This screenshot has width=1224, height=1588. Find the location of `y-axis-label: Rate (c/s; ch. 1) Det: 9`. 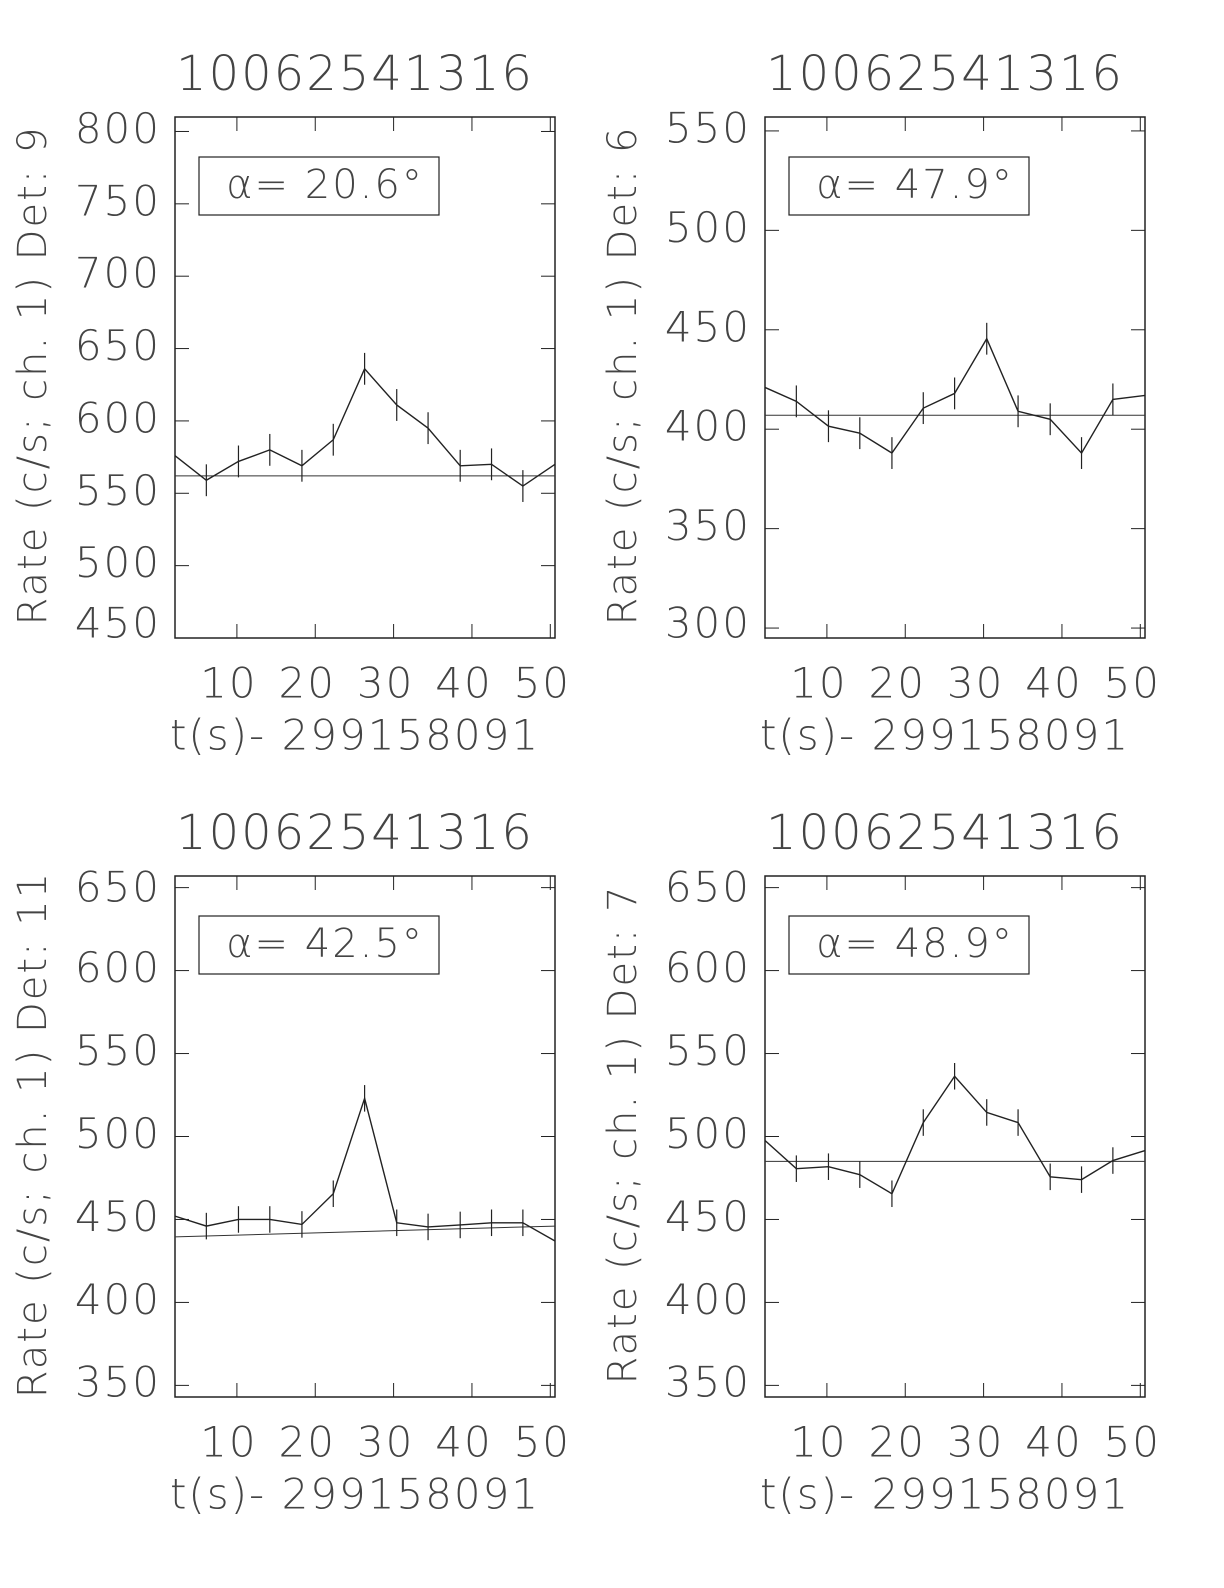

y-axis-label: Rate (c/s; ch. 1) Det: 9 is located at coordinates (33, 376).